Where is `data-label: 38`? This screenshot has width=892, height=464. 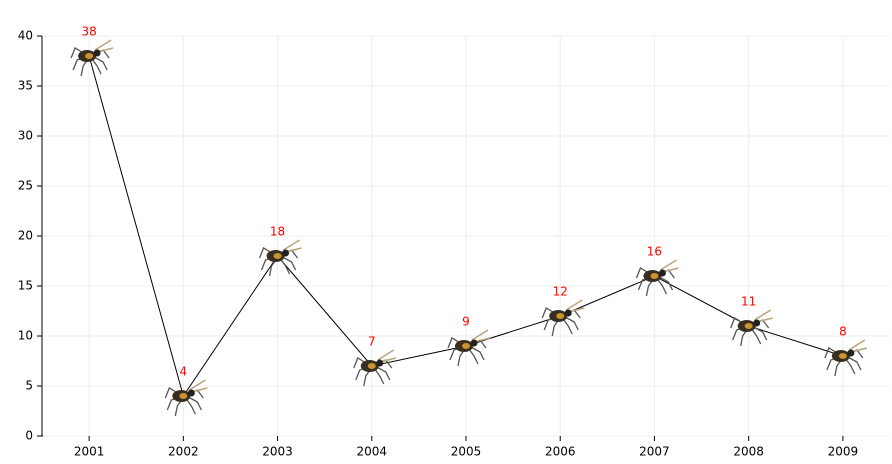
data-label: 38 is located at coordinates (88, 32).